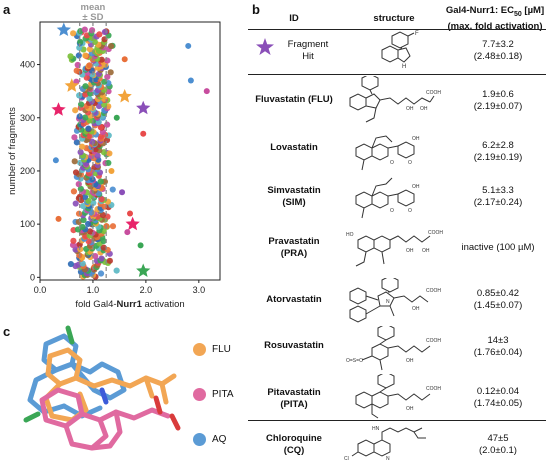 The height and width of the screenshot is (466, 546). What do you see at coordinates (498, 438) in the screenshot?
I see `row-act-line1: 47±5` at bounding box center [498, 438].